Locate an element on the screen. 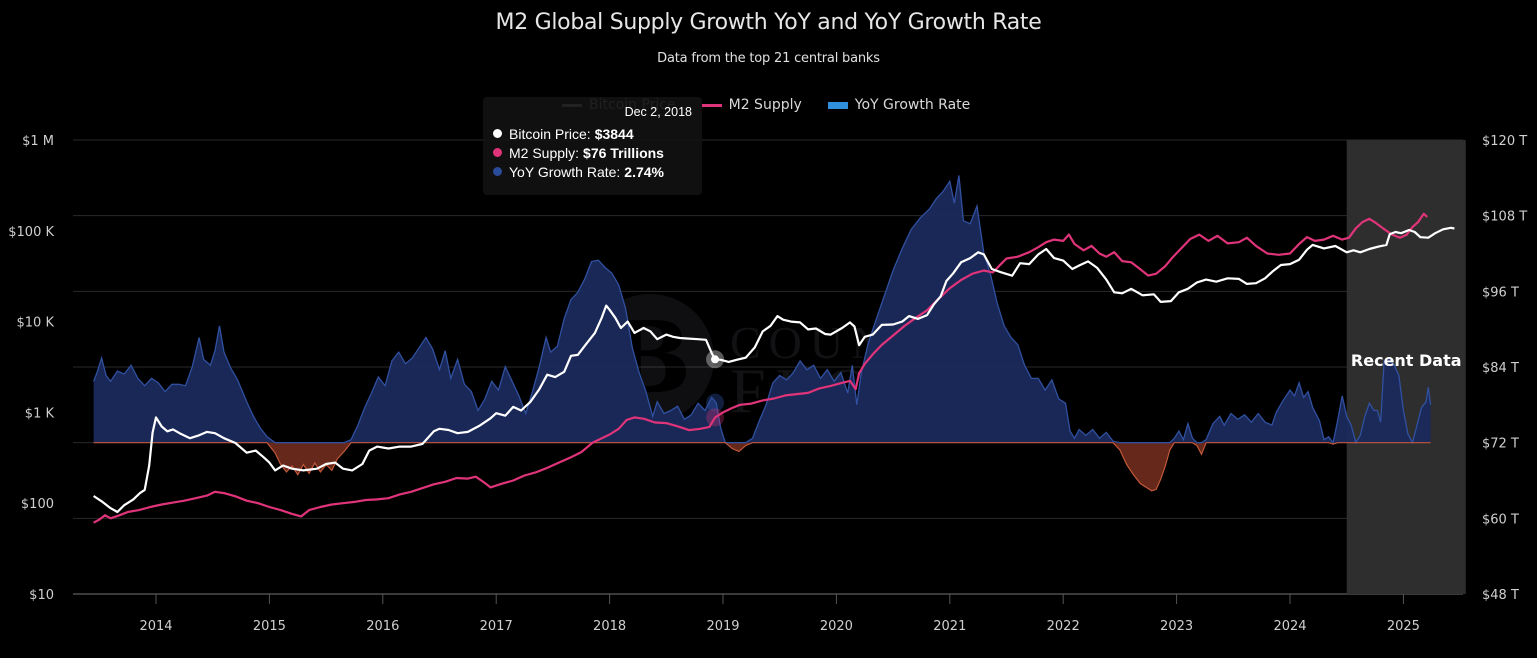  y-axis-right: $48 T $60 T $72 T $84 T $96 T $108 T $120 T is located at coordinates (1504, 368).